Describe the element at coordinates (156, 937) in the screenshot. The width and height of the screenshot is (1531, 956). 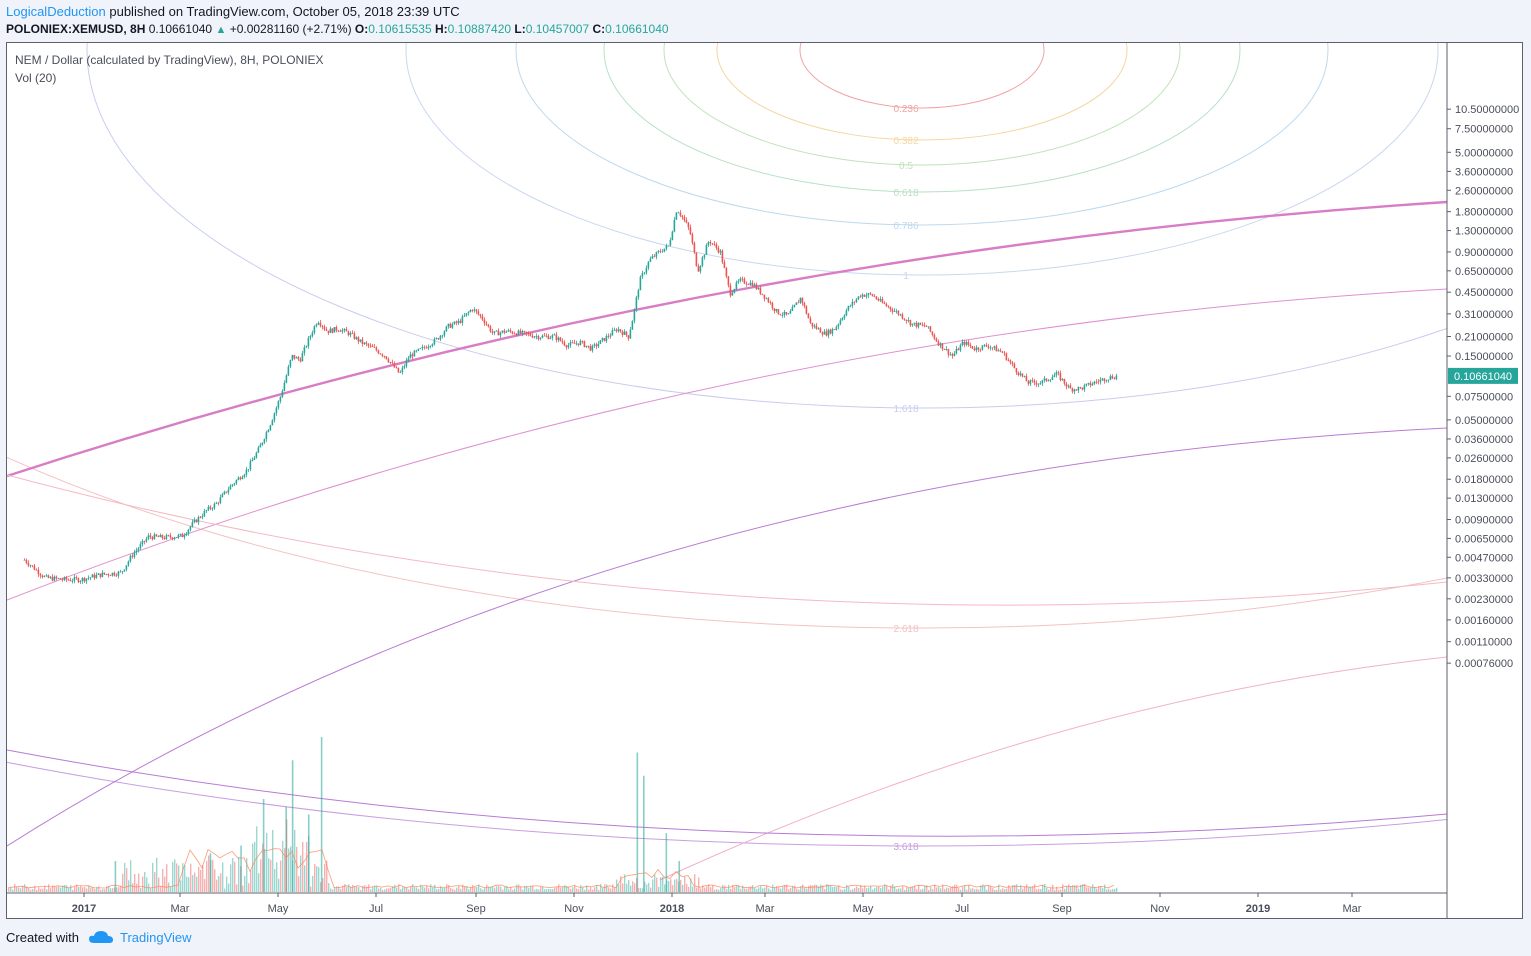
I see `tradingview-link: TradingView` at that location.